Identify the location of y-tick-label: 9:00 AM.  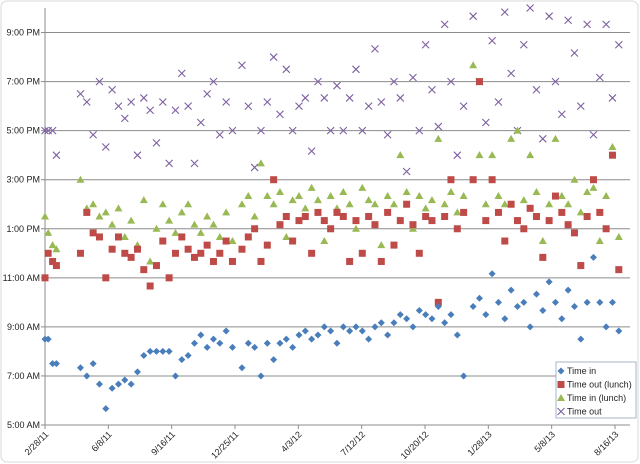
(23, 327).